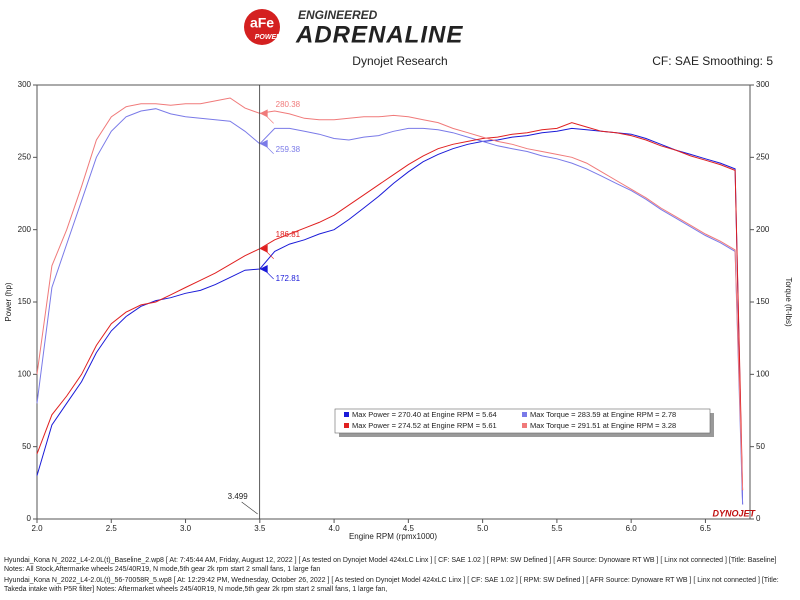  Describe the element at coordinates (603, 414) in the screenshot. I see `legend-label: Max Torque = 283.59 at Engine RPM = 2.78` at that location.